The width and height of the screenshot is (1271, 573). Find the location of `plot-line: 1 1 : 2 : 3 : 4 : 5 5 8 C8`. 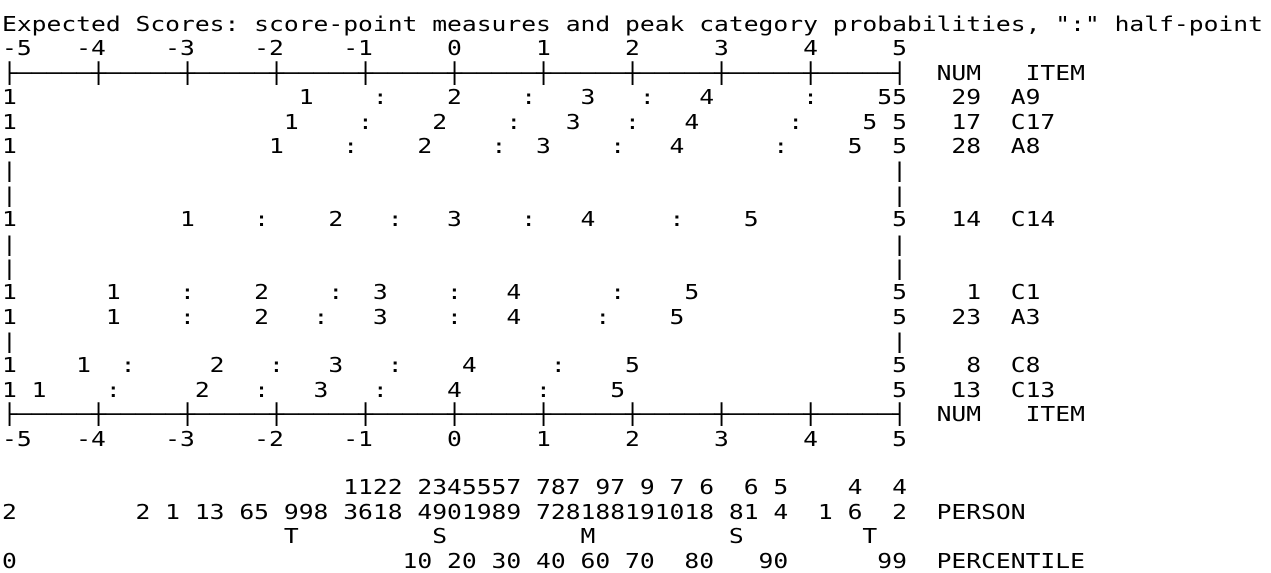

plot-line: 1 1 : 2 : 3 : 4 : 5 5 8 C8 is located at coordinates (521, 365).